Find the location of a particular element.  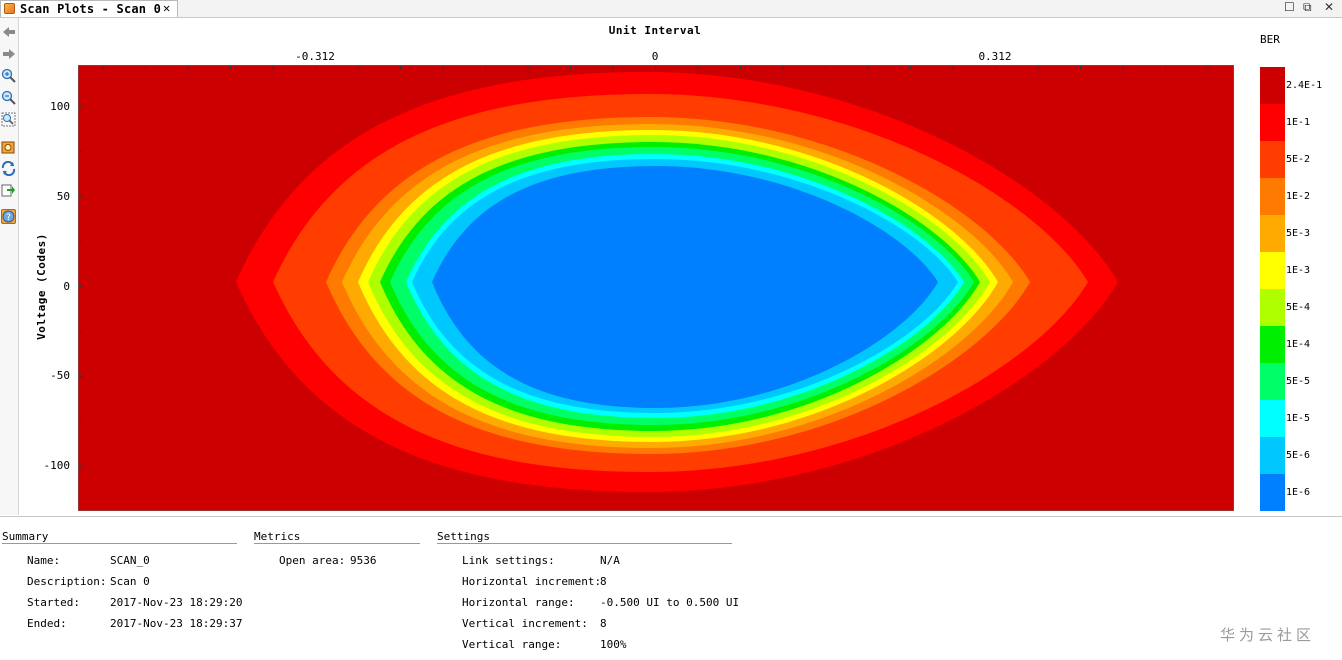

x-tick-label: 0 is located at coordinates (655, 56).